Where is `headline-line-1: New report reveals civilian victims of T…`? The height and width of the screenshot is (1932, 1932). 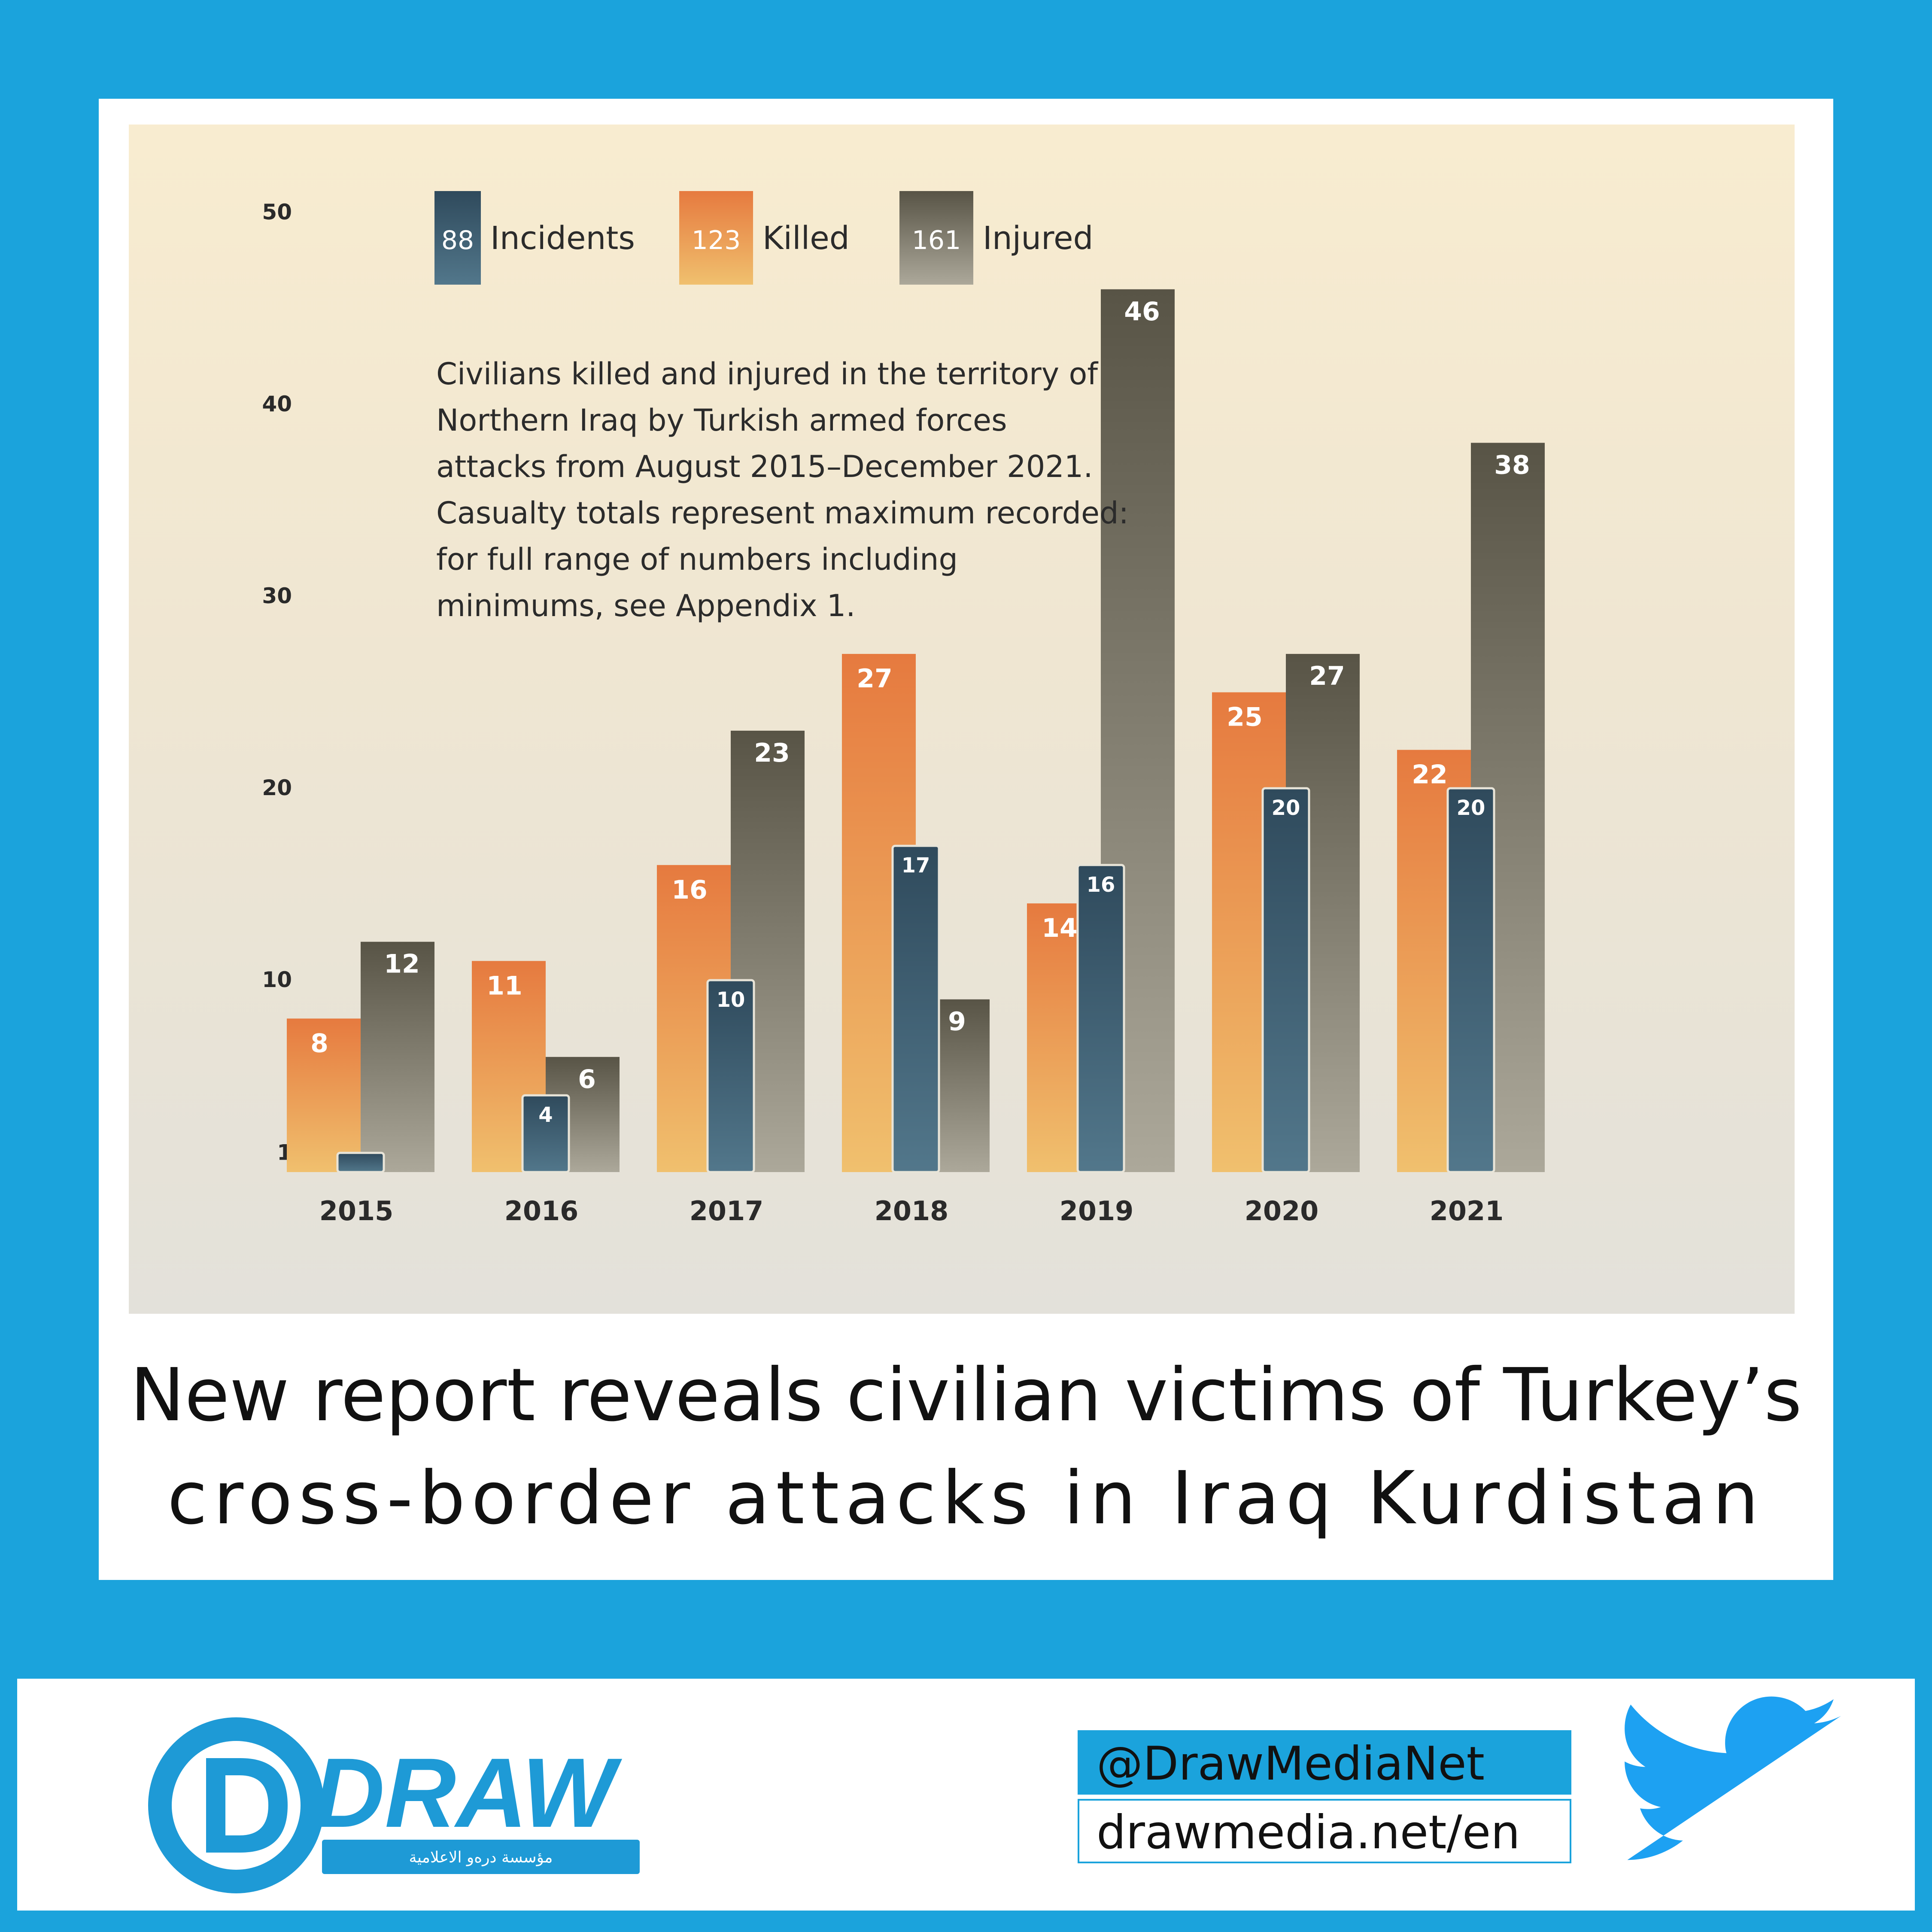 headline-line-1: New report reveals civilian victims of T… is located at coordinates (966, 1396).